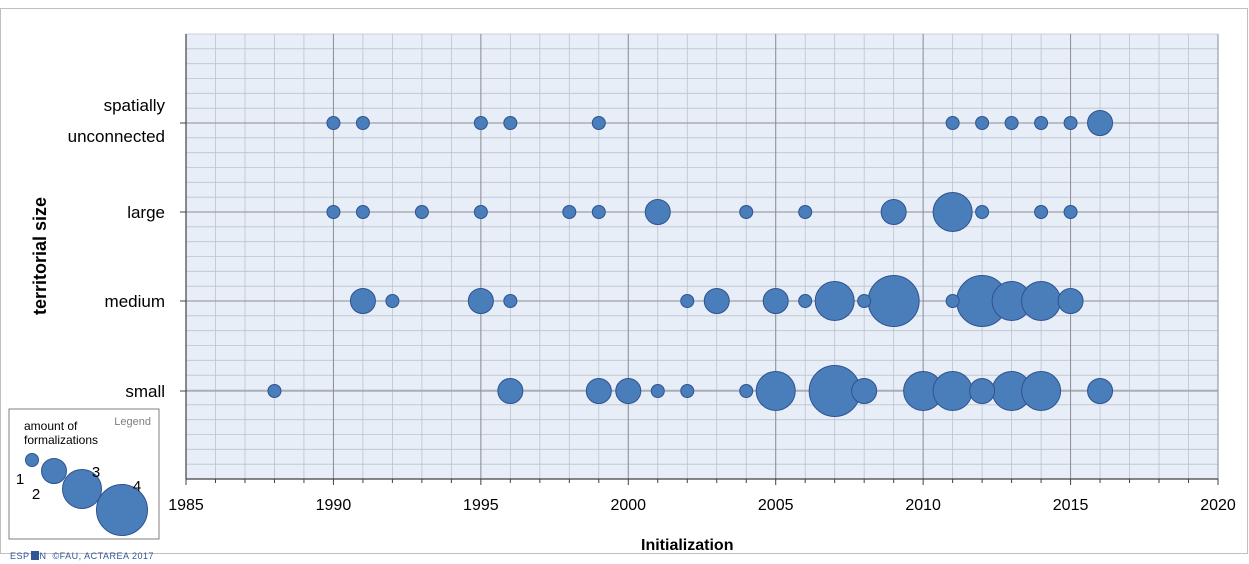 This screenshot has height=564, width=1249. I want to click on legend-label: amount of, so click(51, 426).